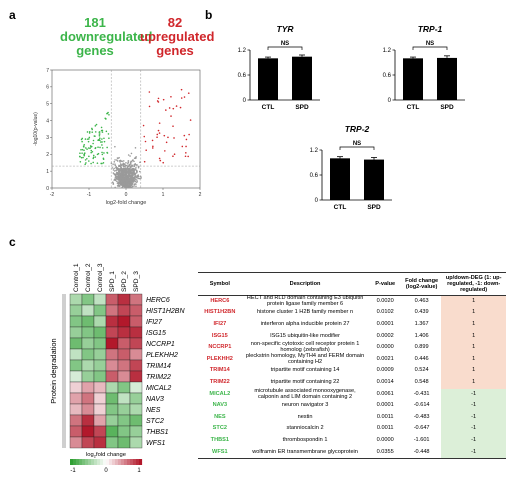 Image resolution: width=511 pixels, height=486 pixels. I want to click on cell-symbol: PLEKHH2, so click(219, 358).